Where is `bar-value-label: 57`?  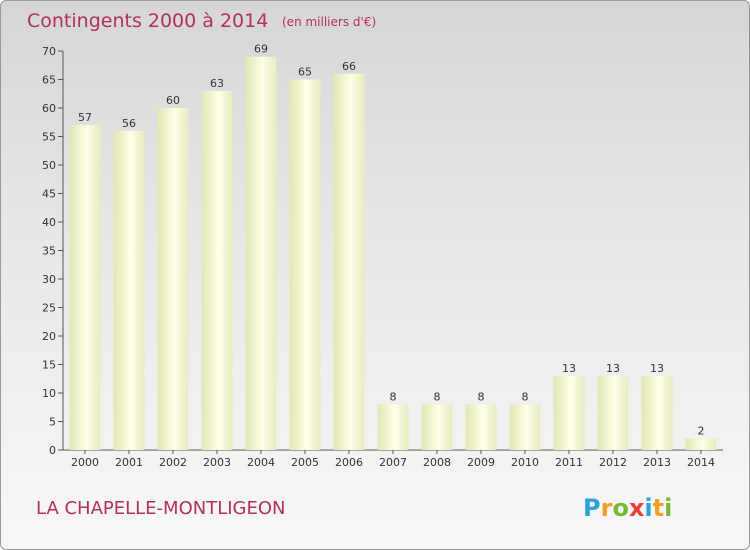
bar-value-label: 57 is located at coordinates (85, 117).